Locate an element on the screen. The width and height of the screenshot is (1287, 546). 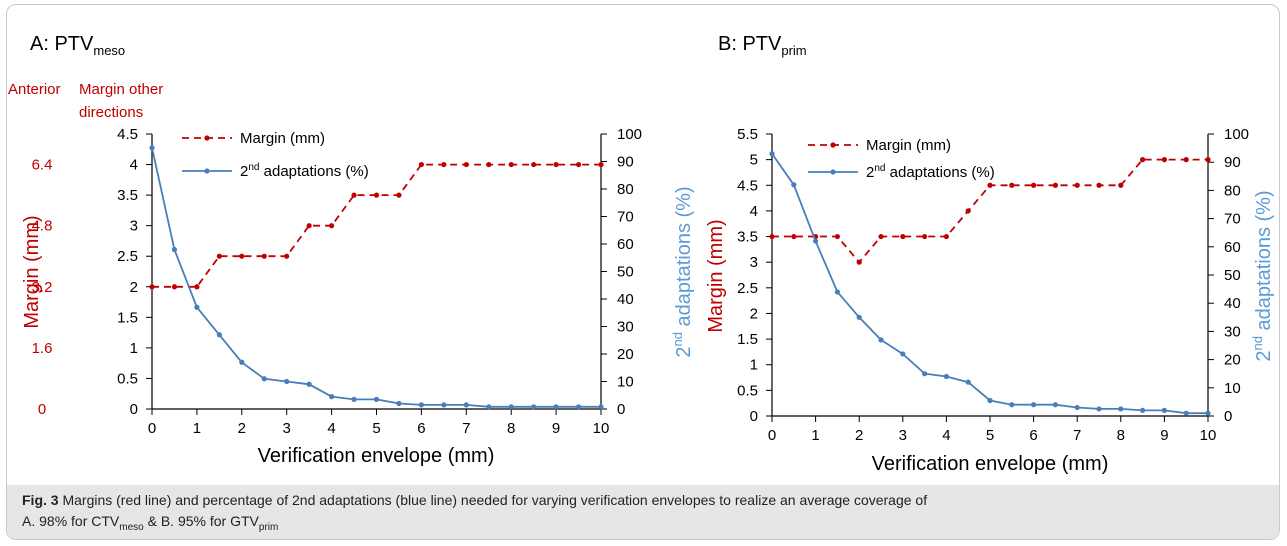
panel-b-x-tick-label: 7 is located at coordinates (1077, 435).